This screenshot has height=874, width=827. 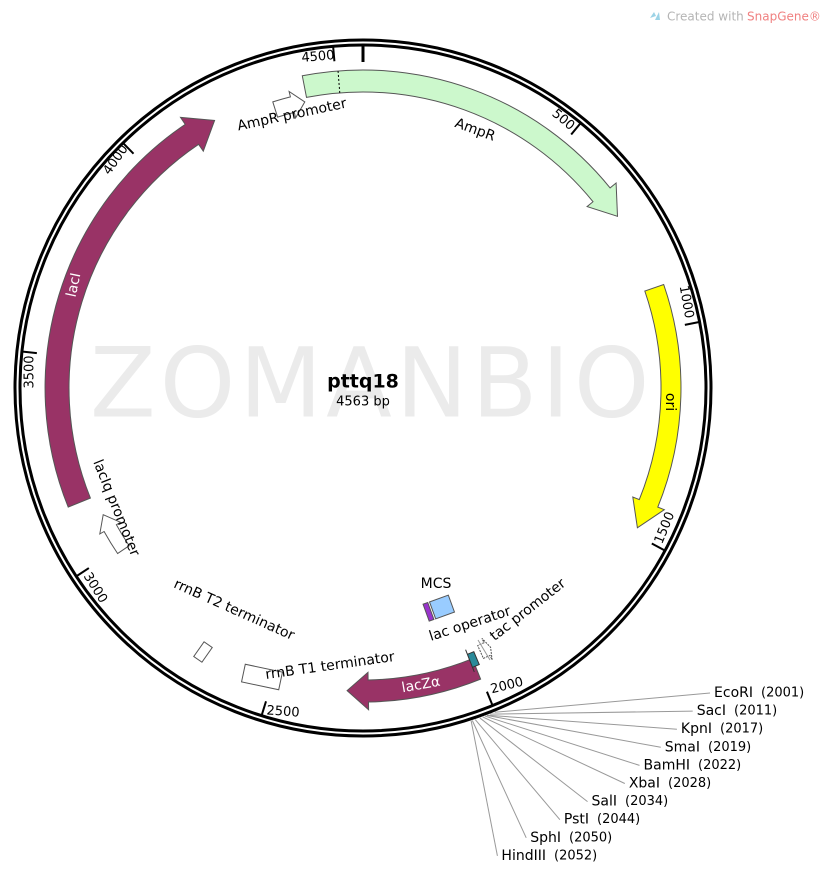 I want to click on credit-prefix: Created with, so click(x=705, y=17).